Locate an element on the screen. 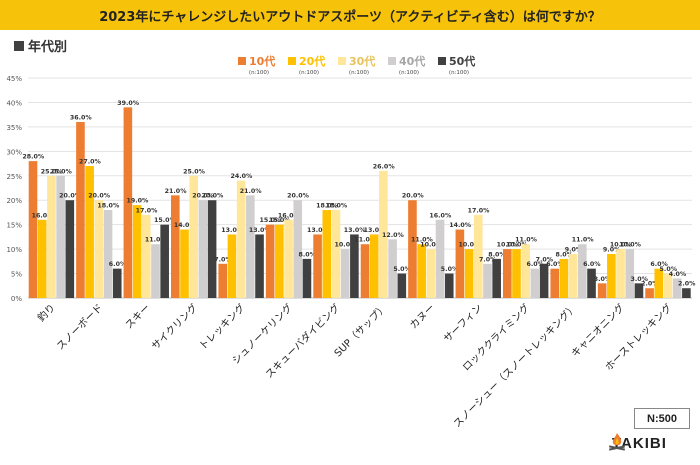 Image resolution: width=700 pixels, height=465 pixels. y-tick-label: 10% is located at coordinates (14, 250).